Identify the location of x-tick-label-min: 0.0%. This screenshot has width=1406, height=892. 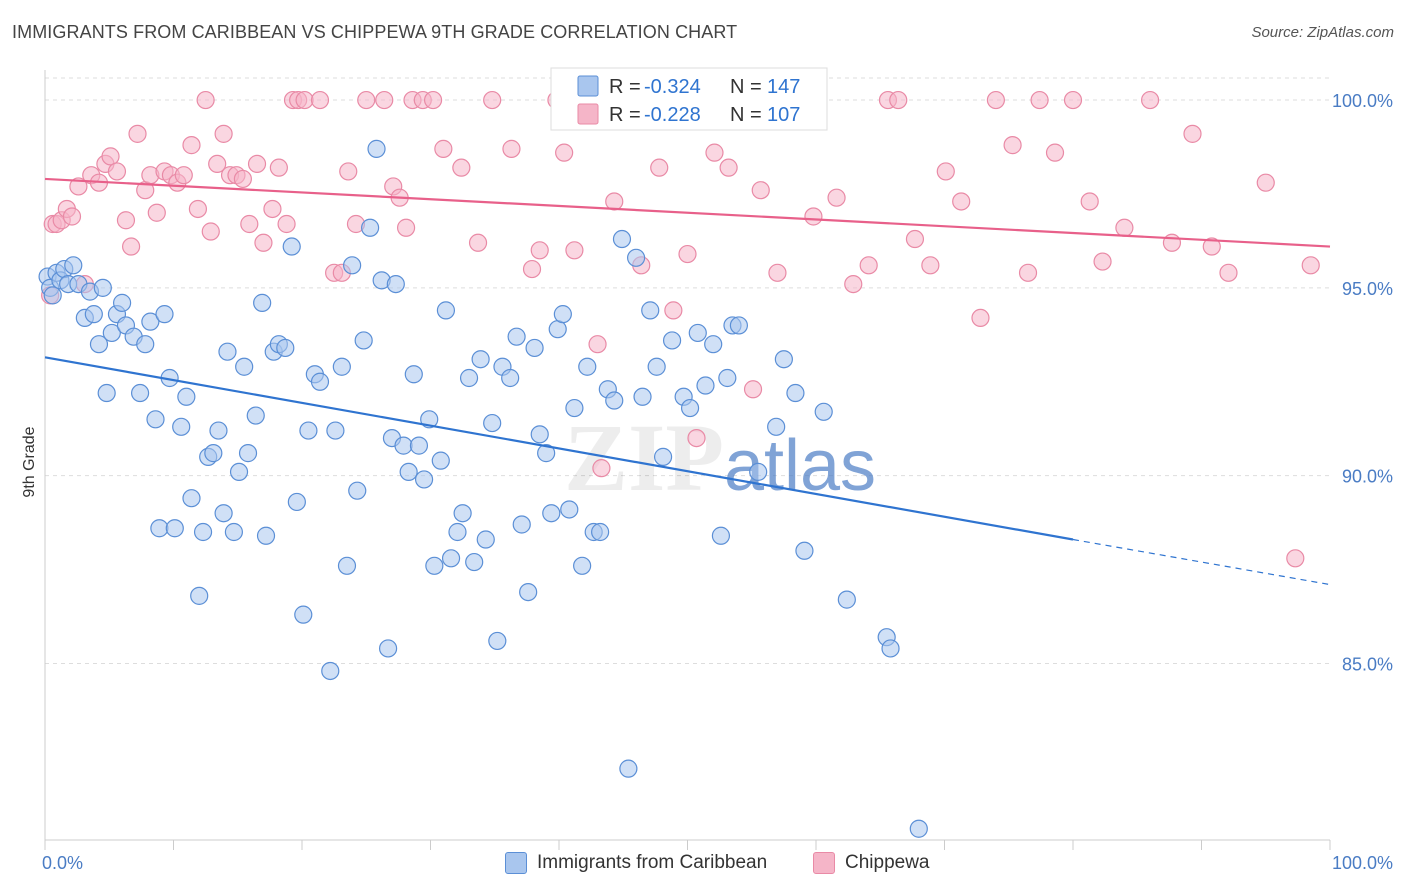
(62, 863).